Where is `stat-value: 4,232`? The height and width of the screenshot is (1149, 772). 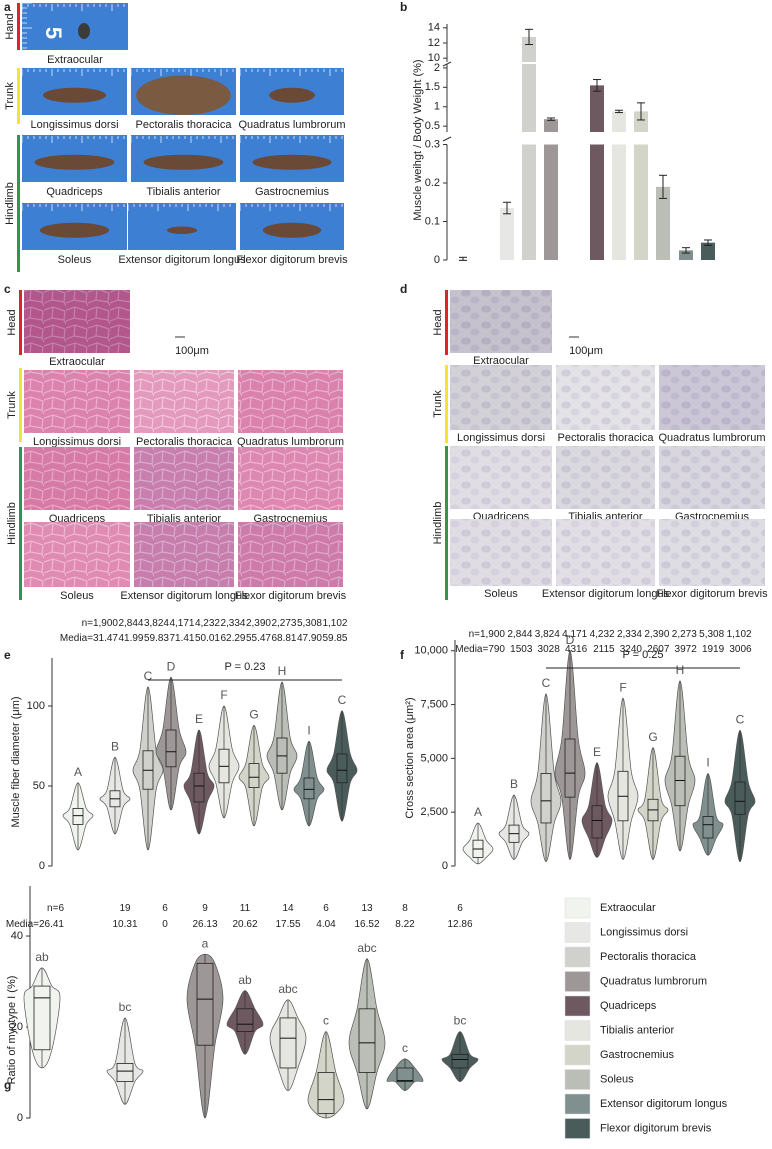 stat-value: 4,232 is located at coordinates (602, 634).